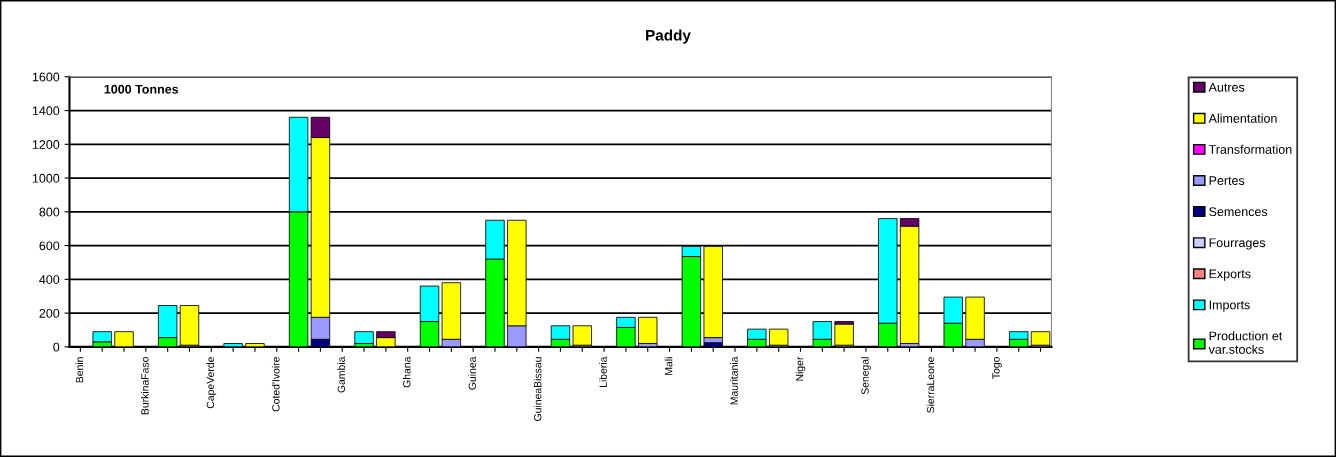  I want to click on x-tick-label: Togo, so click(997, 368).